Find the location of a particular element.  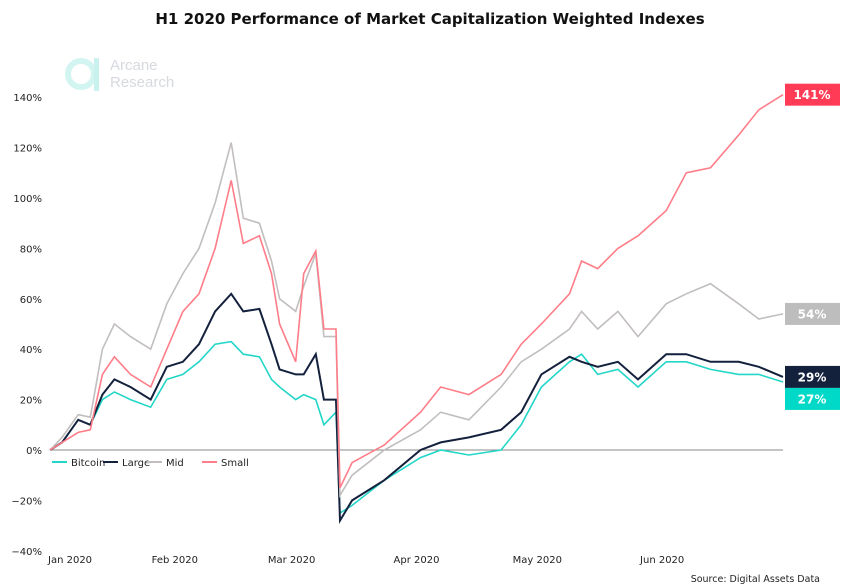

y-tick-label: 60% is located at coordinates (31, 300).